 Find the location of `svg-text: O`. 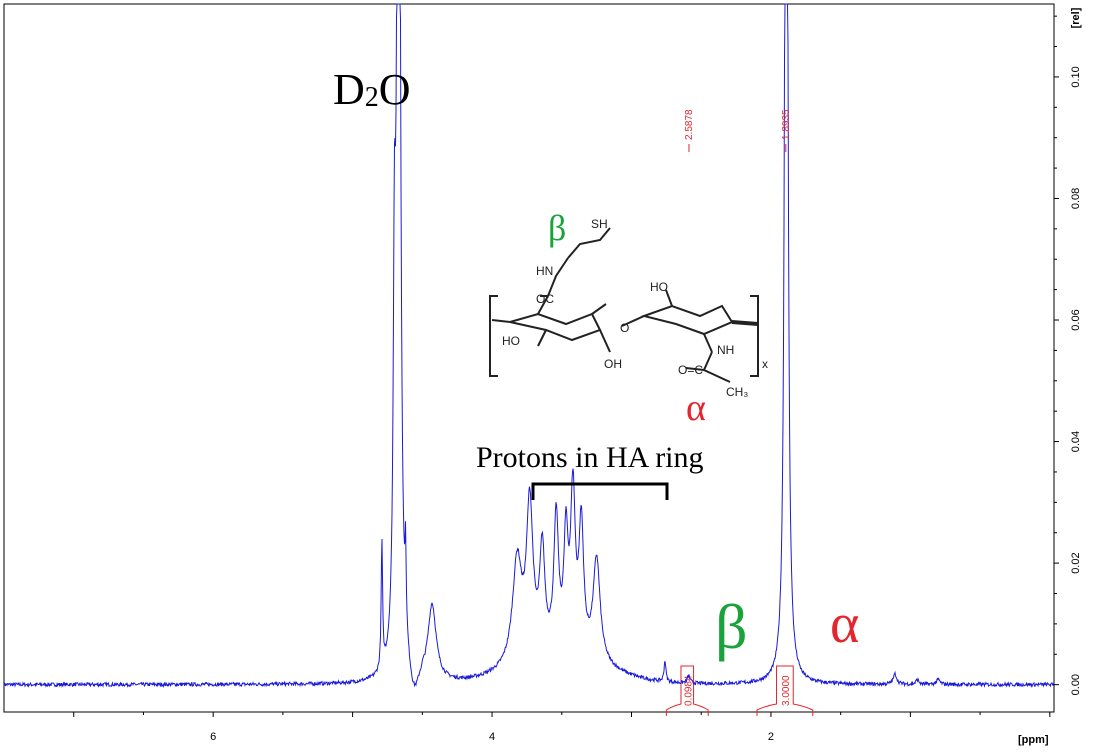

svg-text: O is located at coordinates (624, 328).